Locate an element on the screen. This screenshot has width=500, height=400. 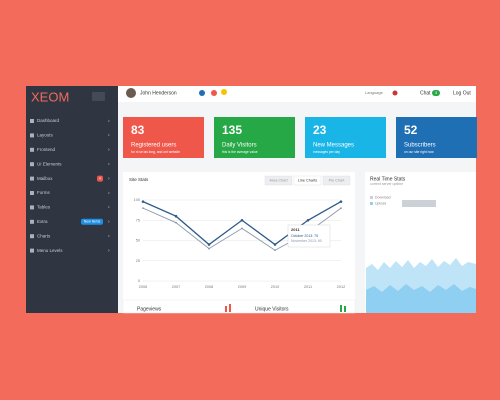
bottom-panel is located at coordinates (239, 306).